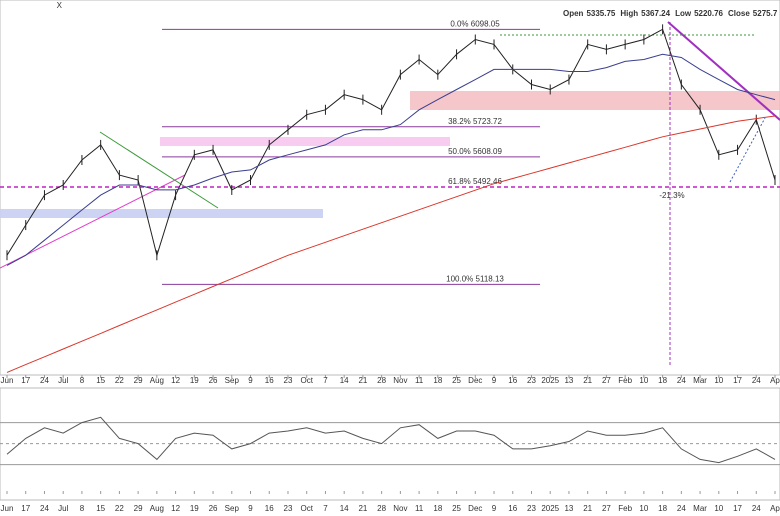  I want to click on header-label: High, so click(629, 13).